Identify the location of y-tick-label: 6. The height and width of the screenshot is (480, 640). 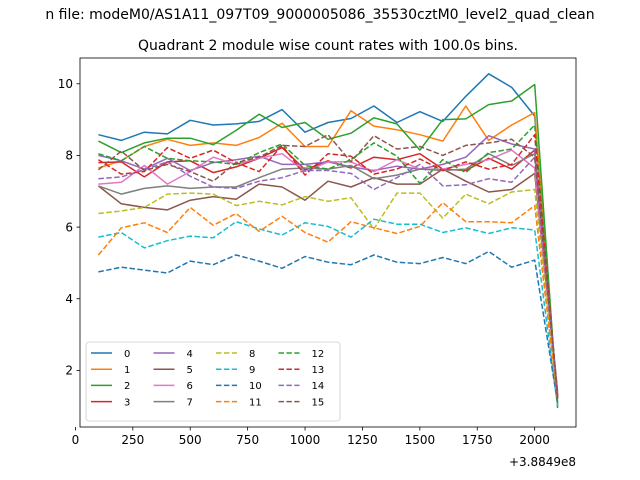
(69, 227).